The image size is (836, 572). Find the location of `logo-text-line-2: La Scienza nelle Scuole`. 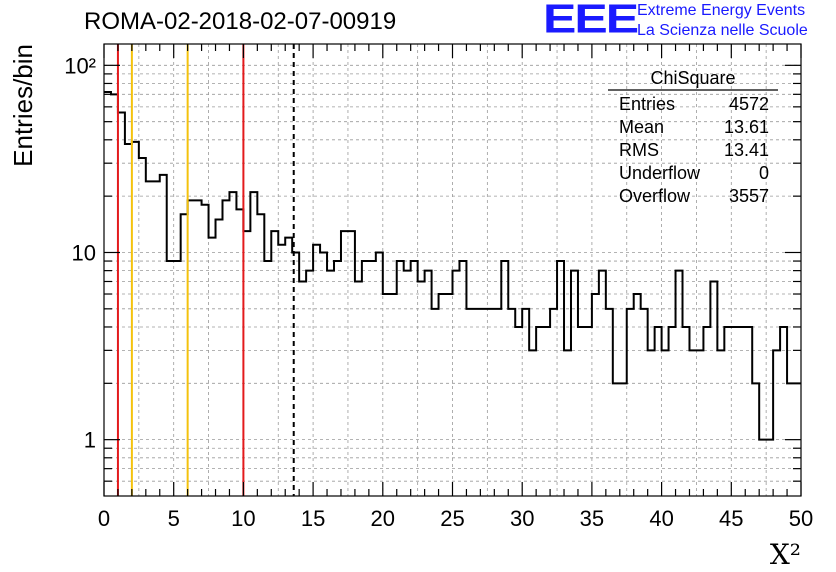

logo-text-line-2: La Scienza nelle Scuole is located at coordinates (722, 30).